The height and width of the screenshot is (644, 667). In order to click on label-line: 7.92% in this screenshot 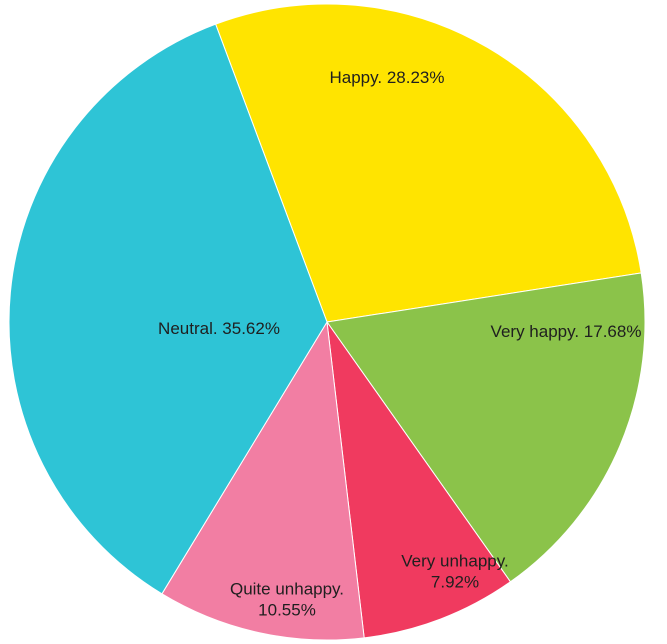, I will do `click(455, 582)`.